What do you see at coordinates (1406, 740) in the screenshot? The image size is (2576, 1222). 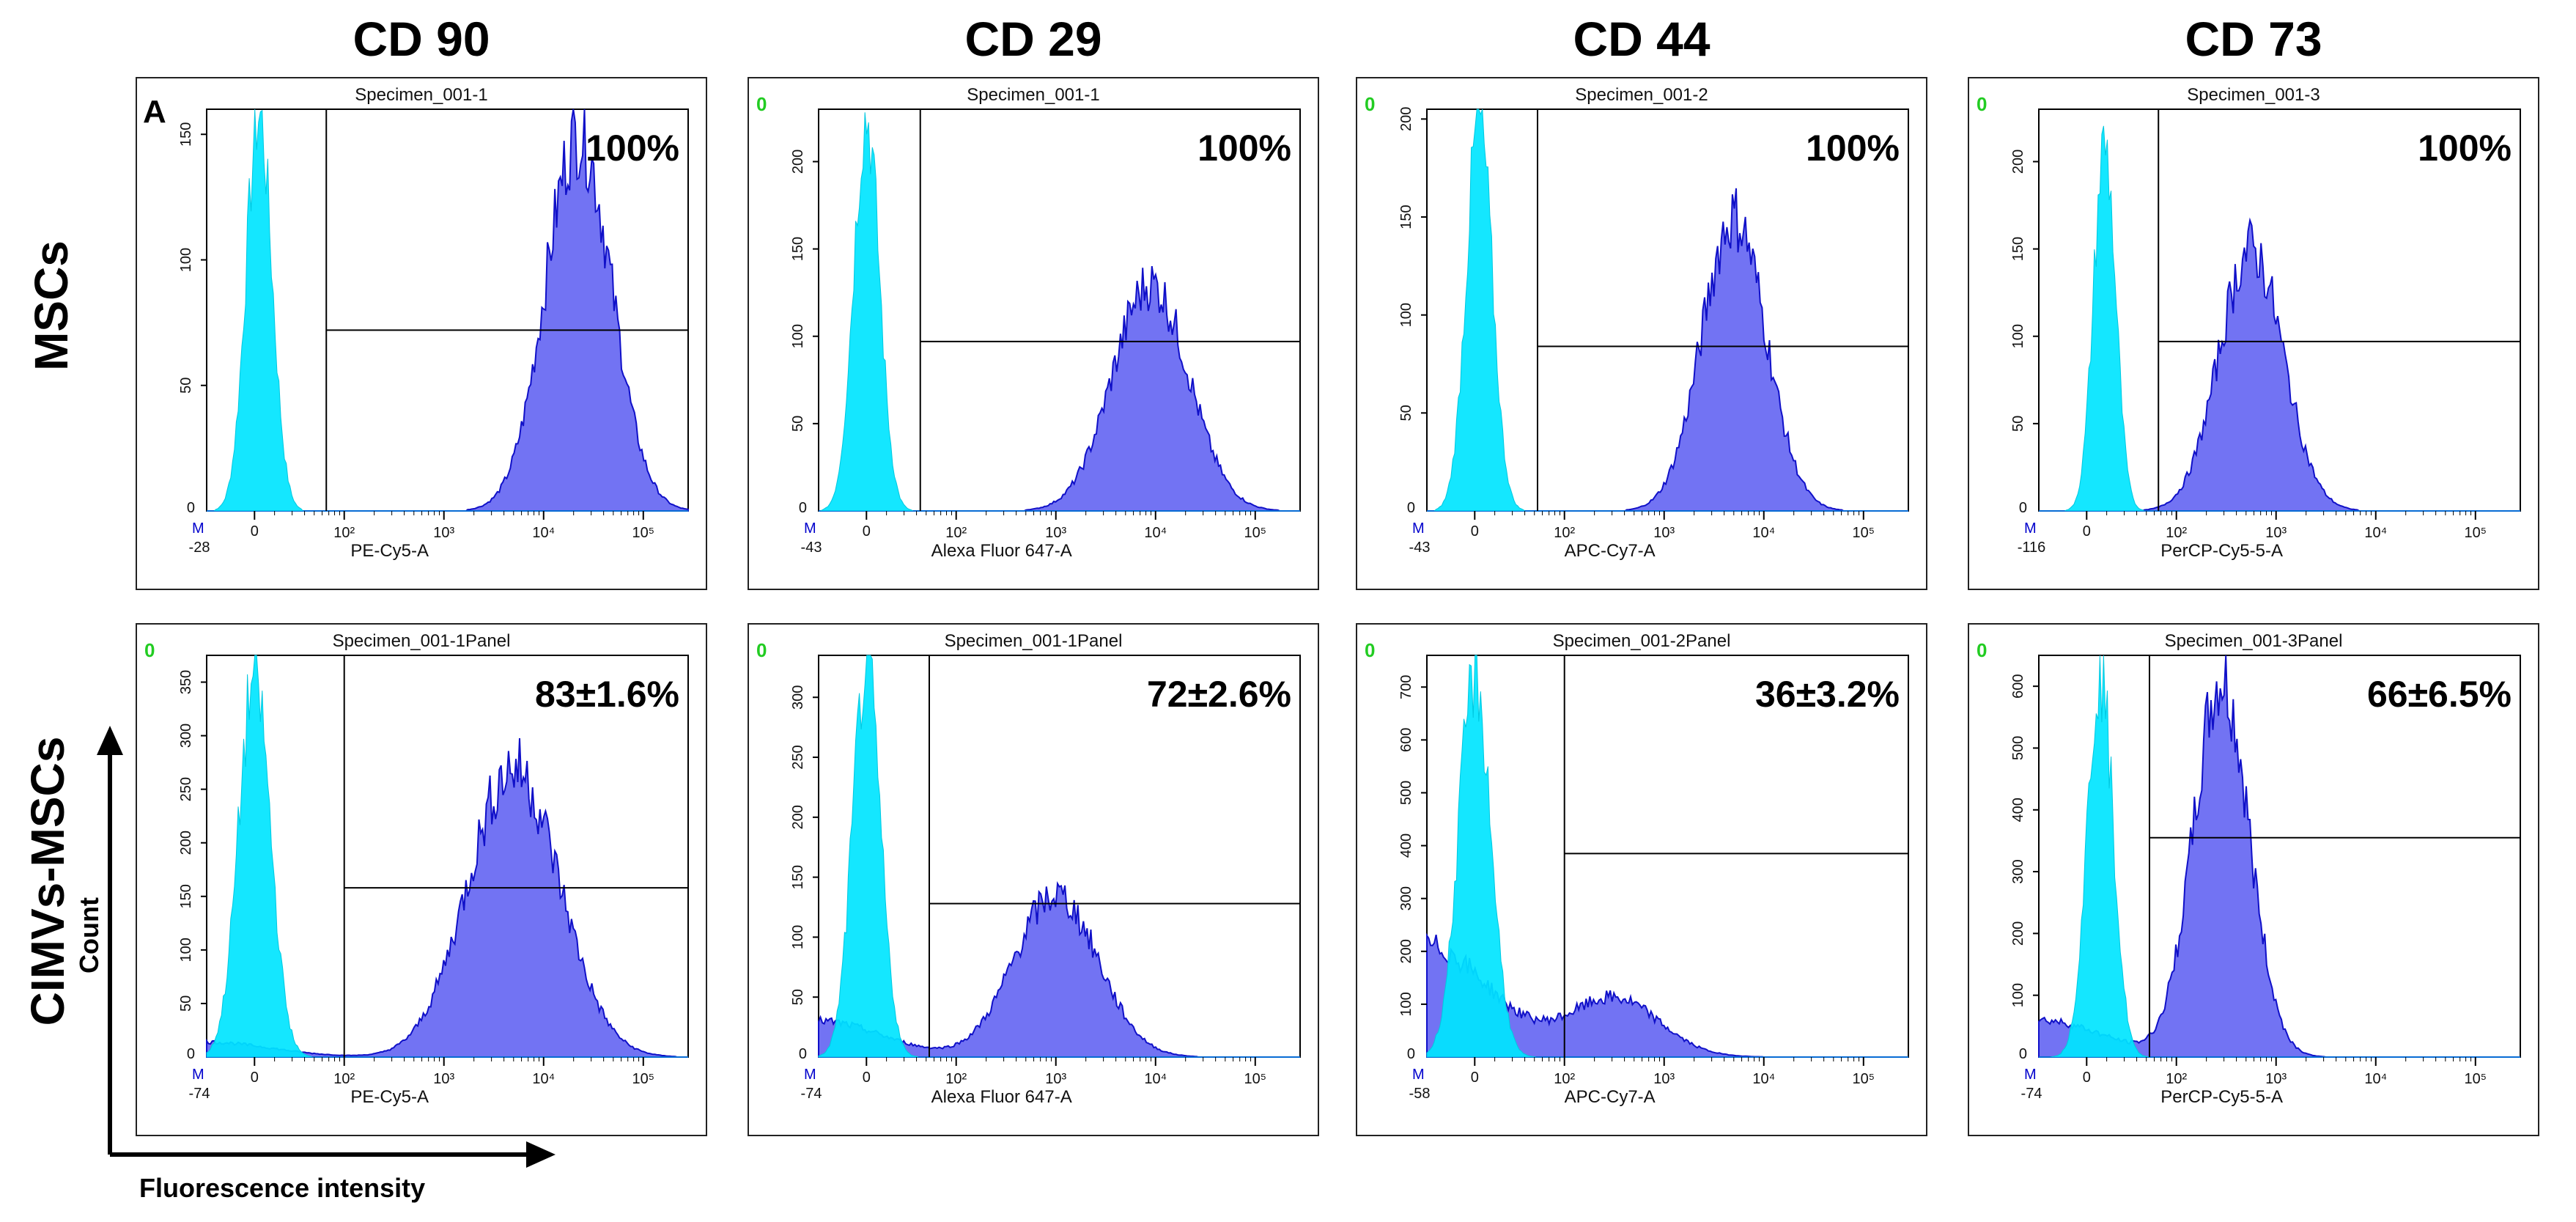 I see `y-tick-label: 600` at bounding box center [1406, 740].